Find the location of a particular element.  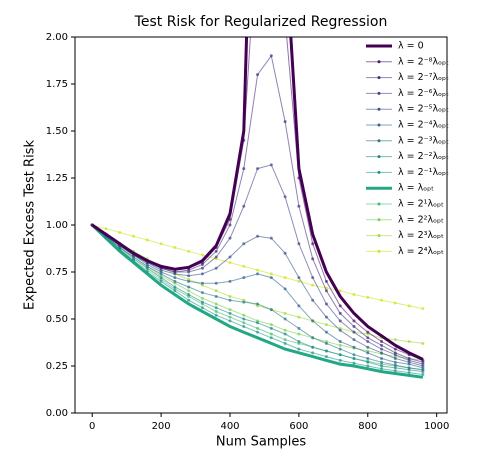

legend-label: λ = 2⁴λₒₚₜ is located at coordinates (421, 251).